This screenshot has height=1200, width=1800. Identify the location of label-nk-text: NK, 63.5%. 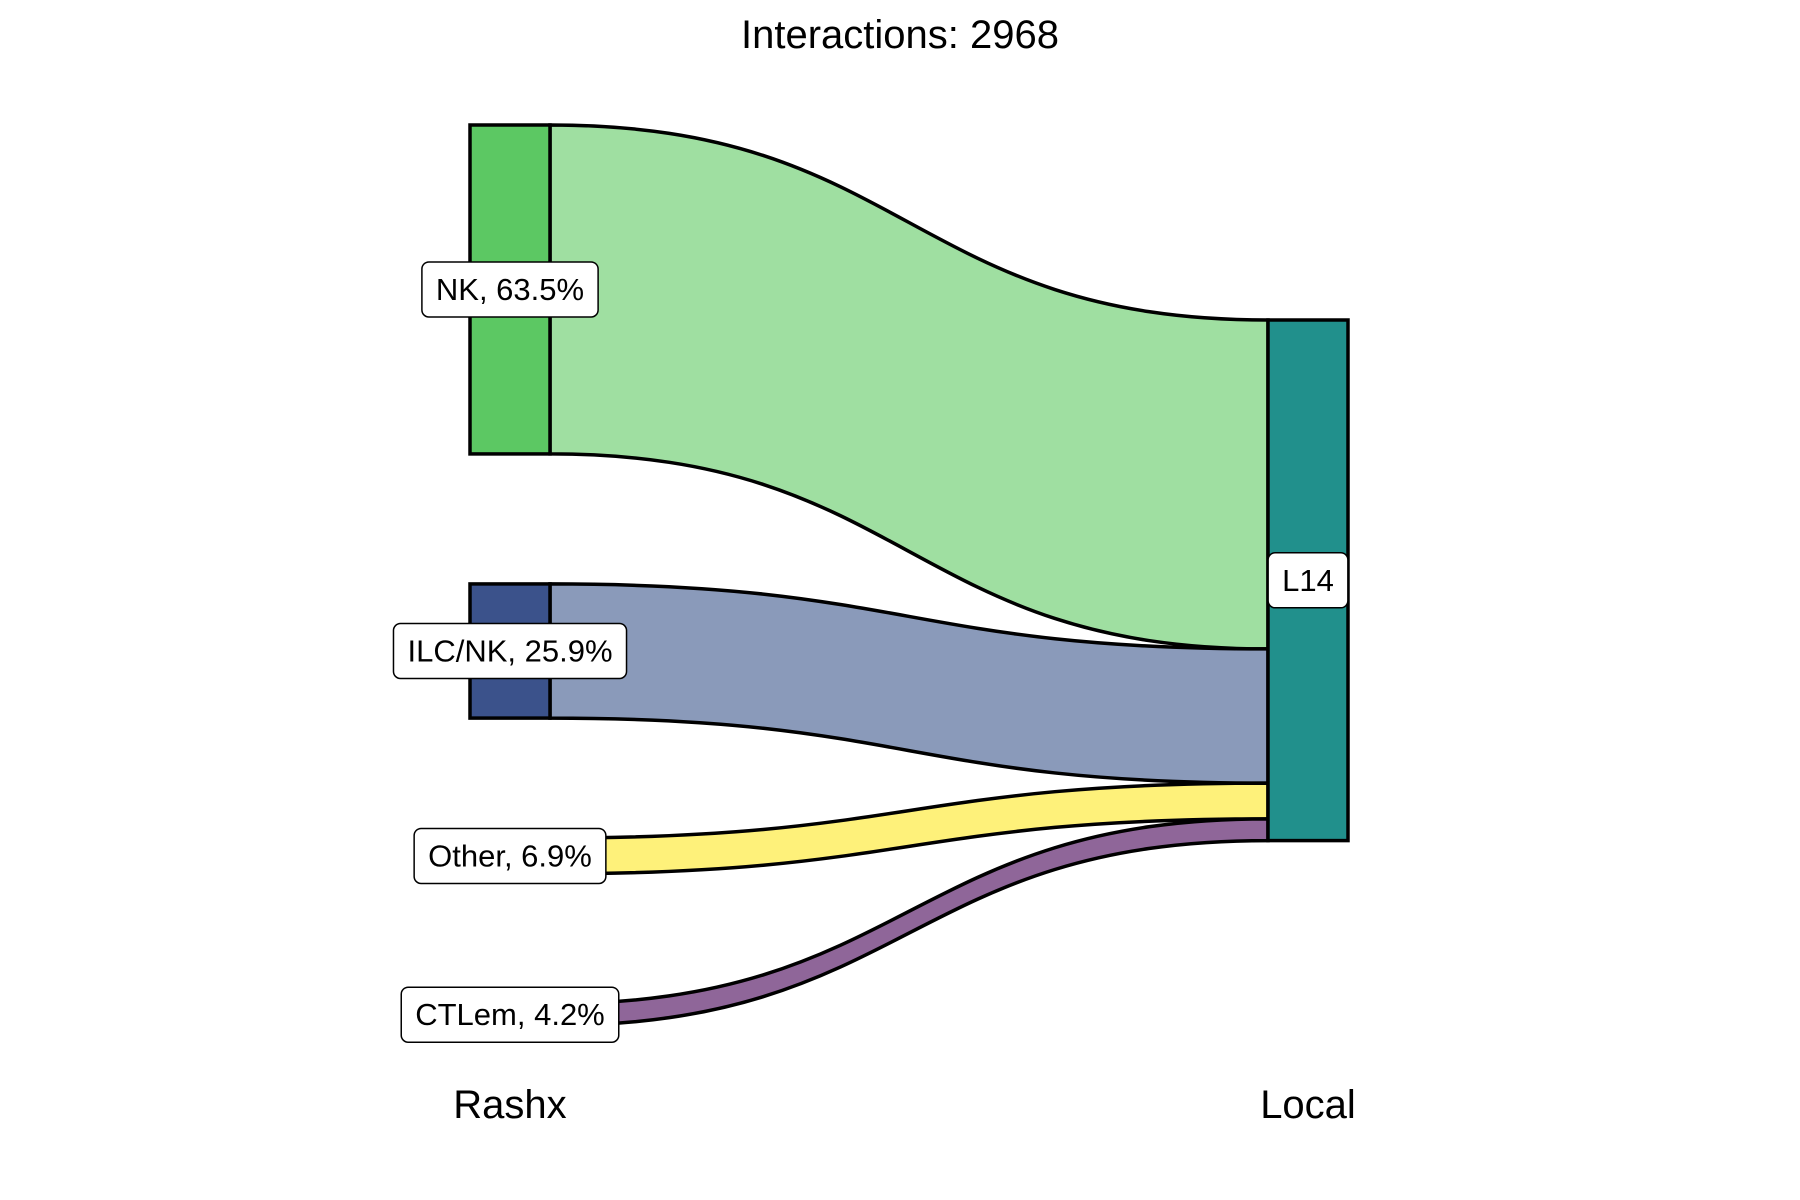
(510, 289).